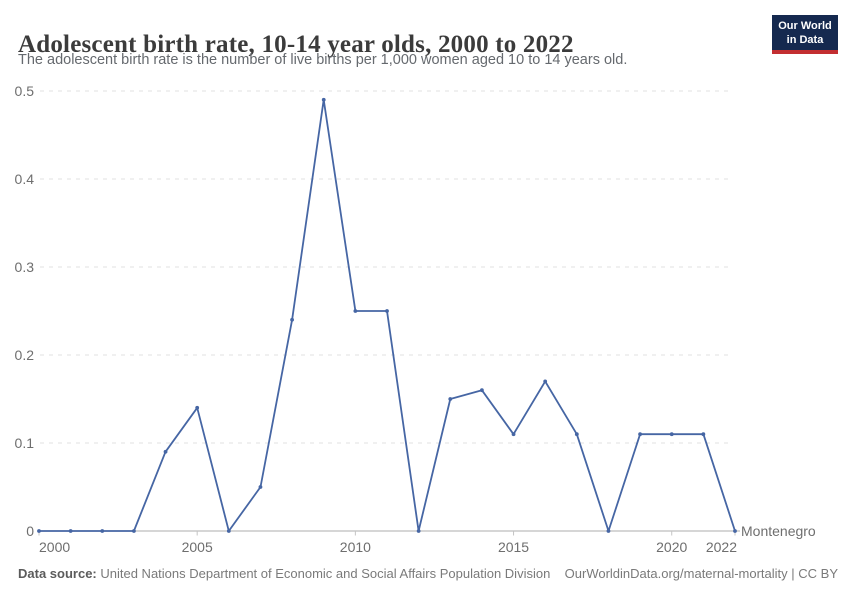 The height and width of the screenshot is (600, 850). Describe the element at coordinates (25, 267) in the screenshot. I see `y-axis-tick-label: 0.3` at that location.